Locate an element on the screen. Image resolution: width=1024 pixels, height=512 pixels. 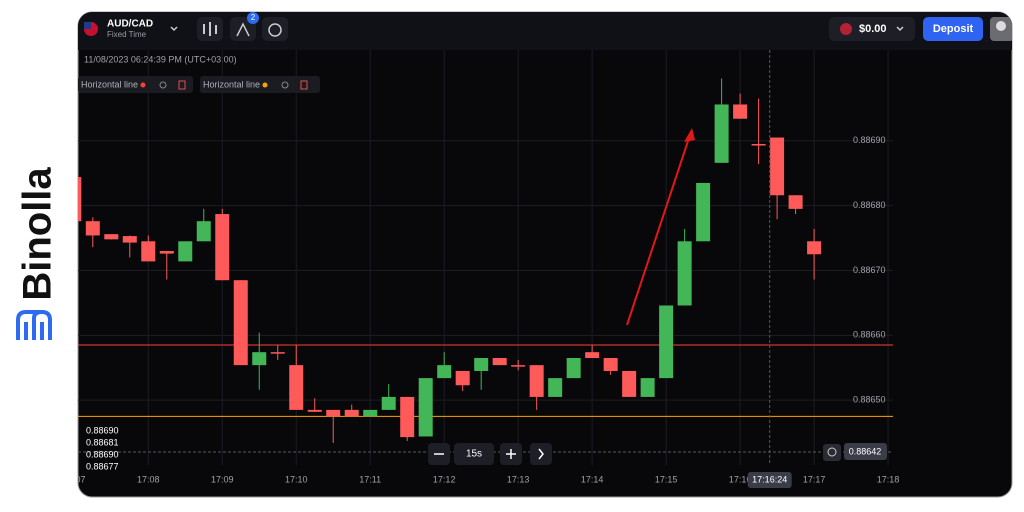
x-tick-label: 17:11 is located at coordinates (370, 479).